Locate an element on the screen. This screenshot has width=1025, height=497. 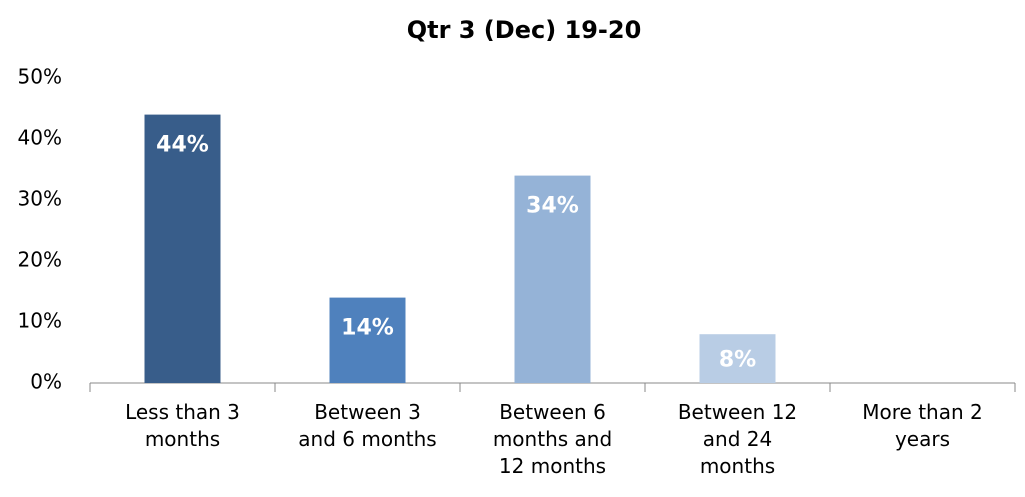
y-tick-label: 0% is located at coordinates (46, 382).